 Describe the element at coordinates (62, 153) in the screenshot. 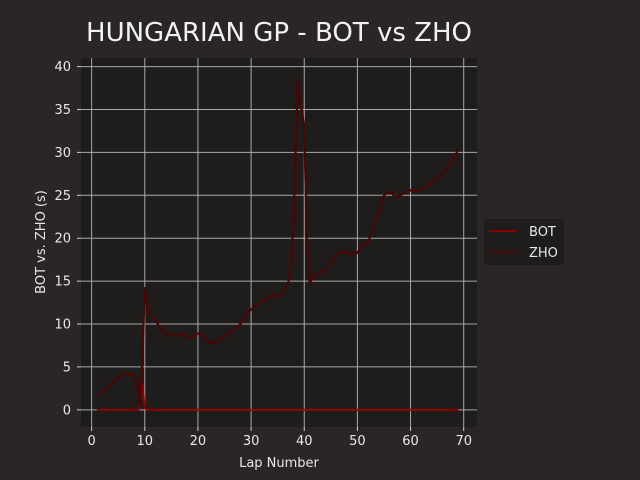

I see `y-tick-label: 30` at that location.